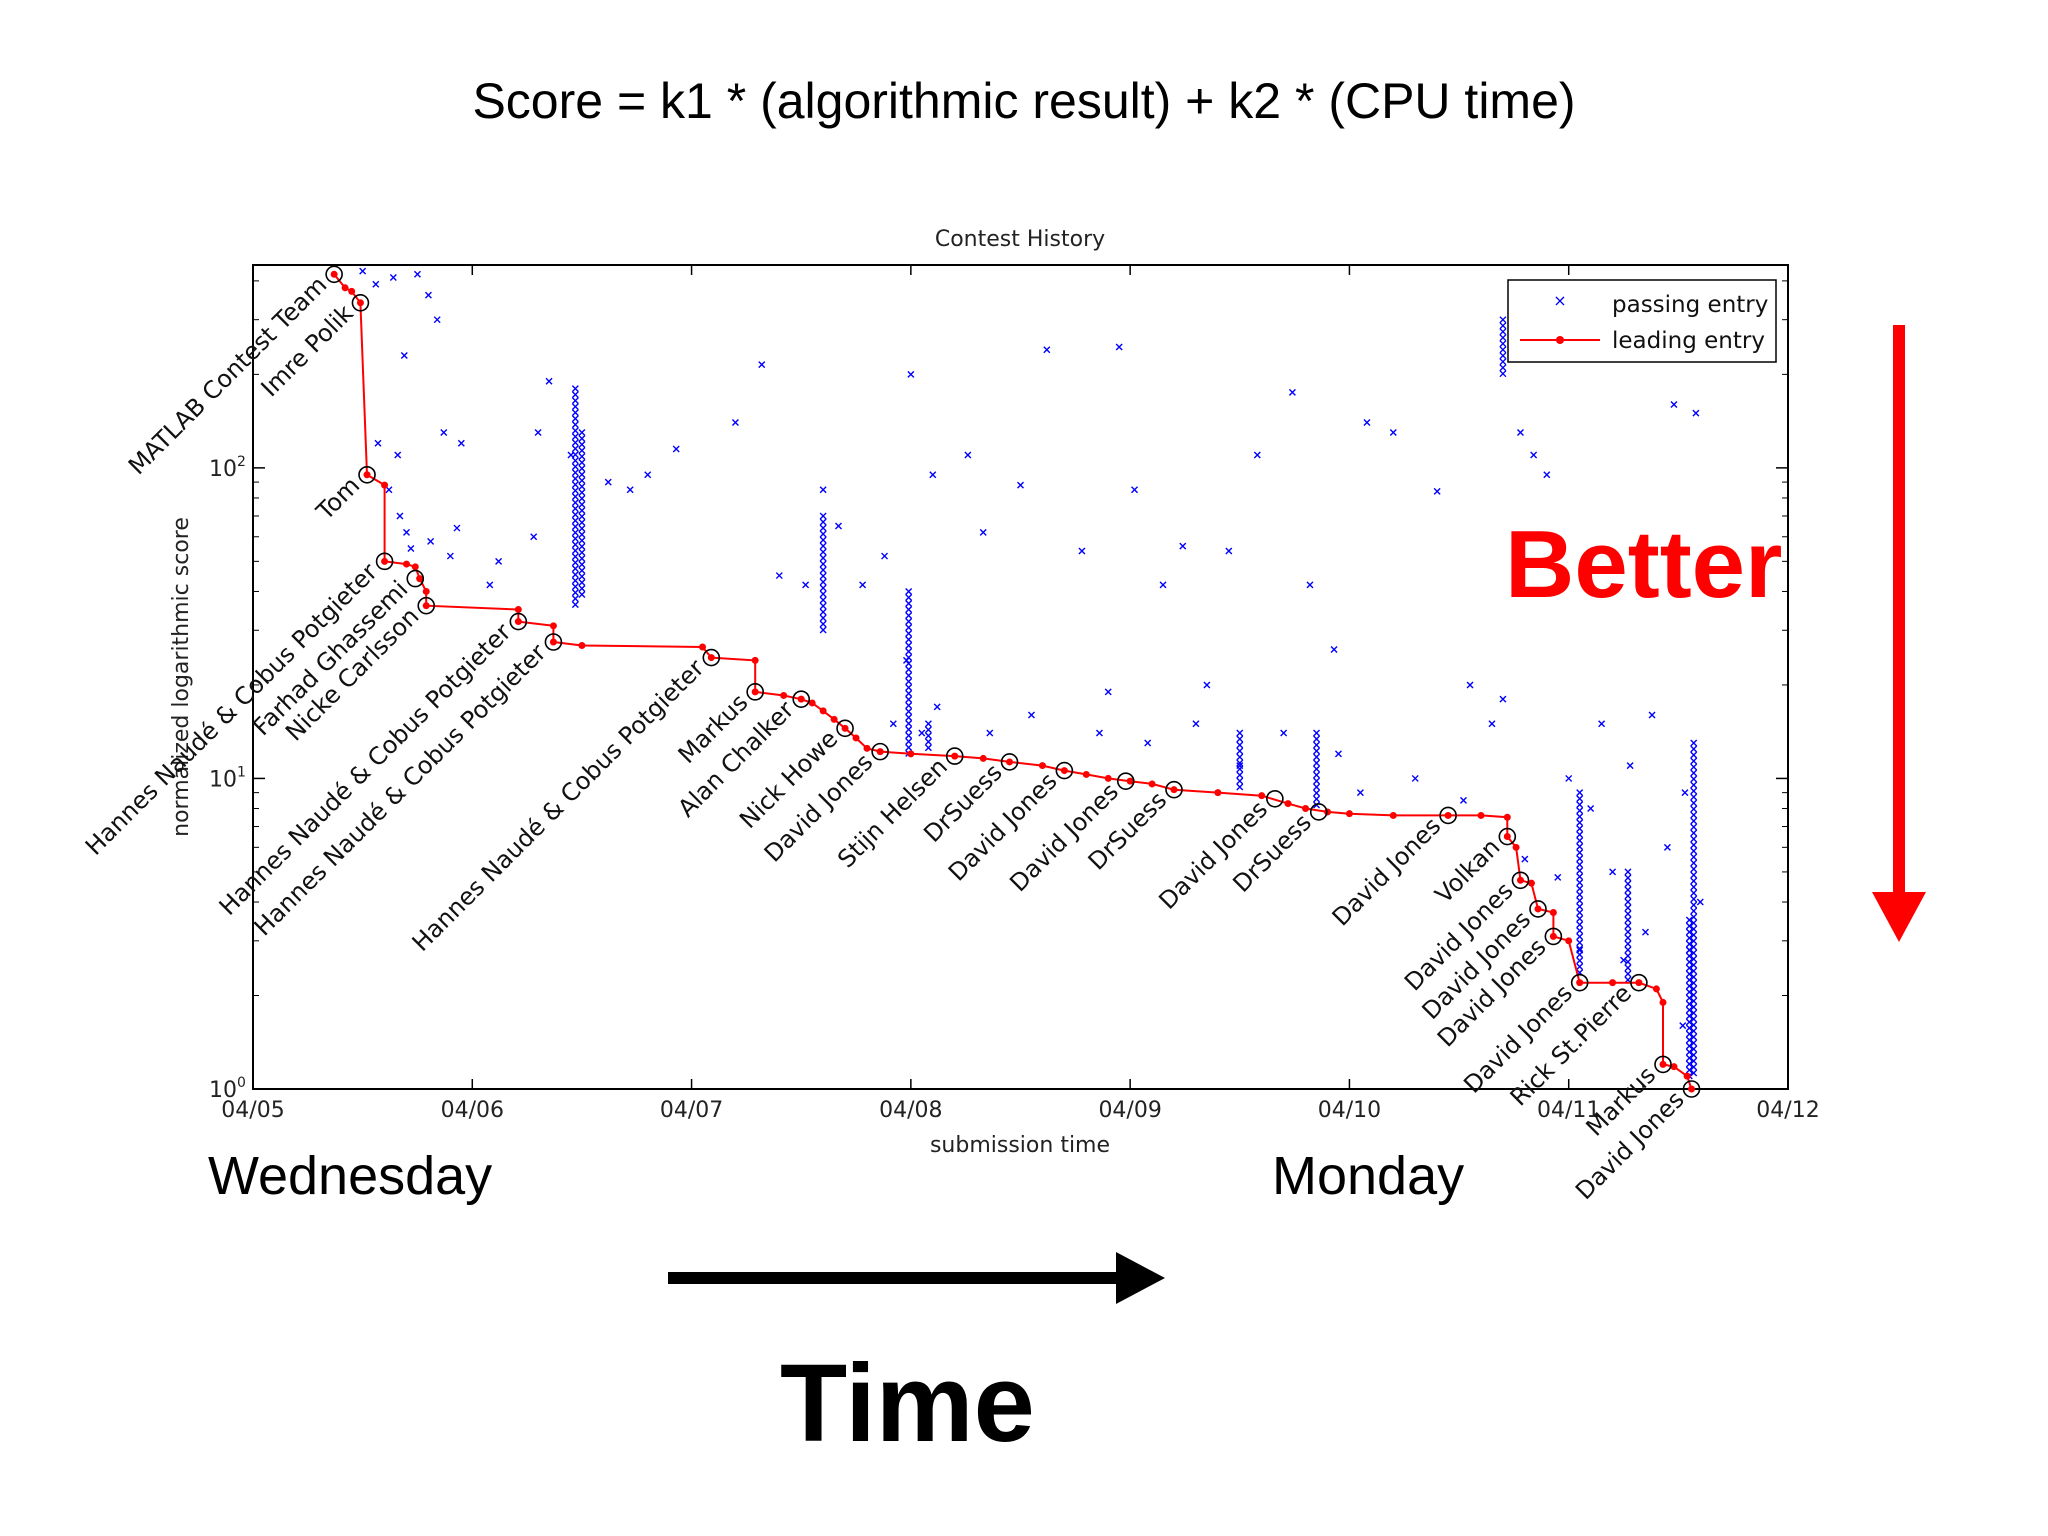 This screenshot has width=2048, height=1536. I want to click on y-axis-title: normalized logarithmic score, so click(181, 677).